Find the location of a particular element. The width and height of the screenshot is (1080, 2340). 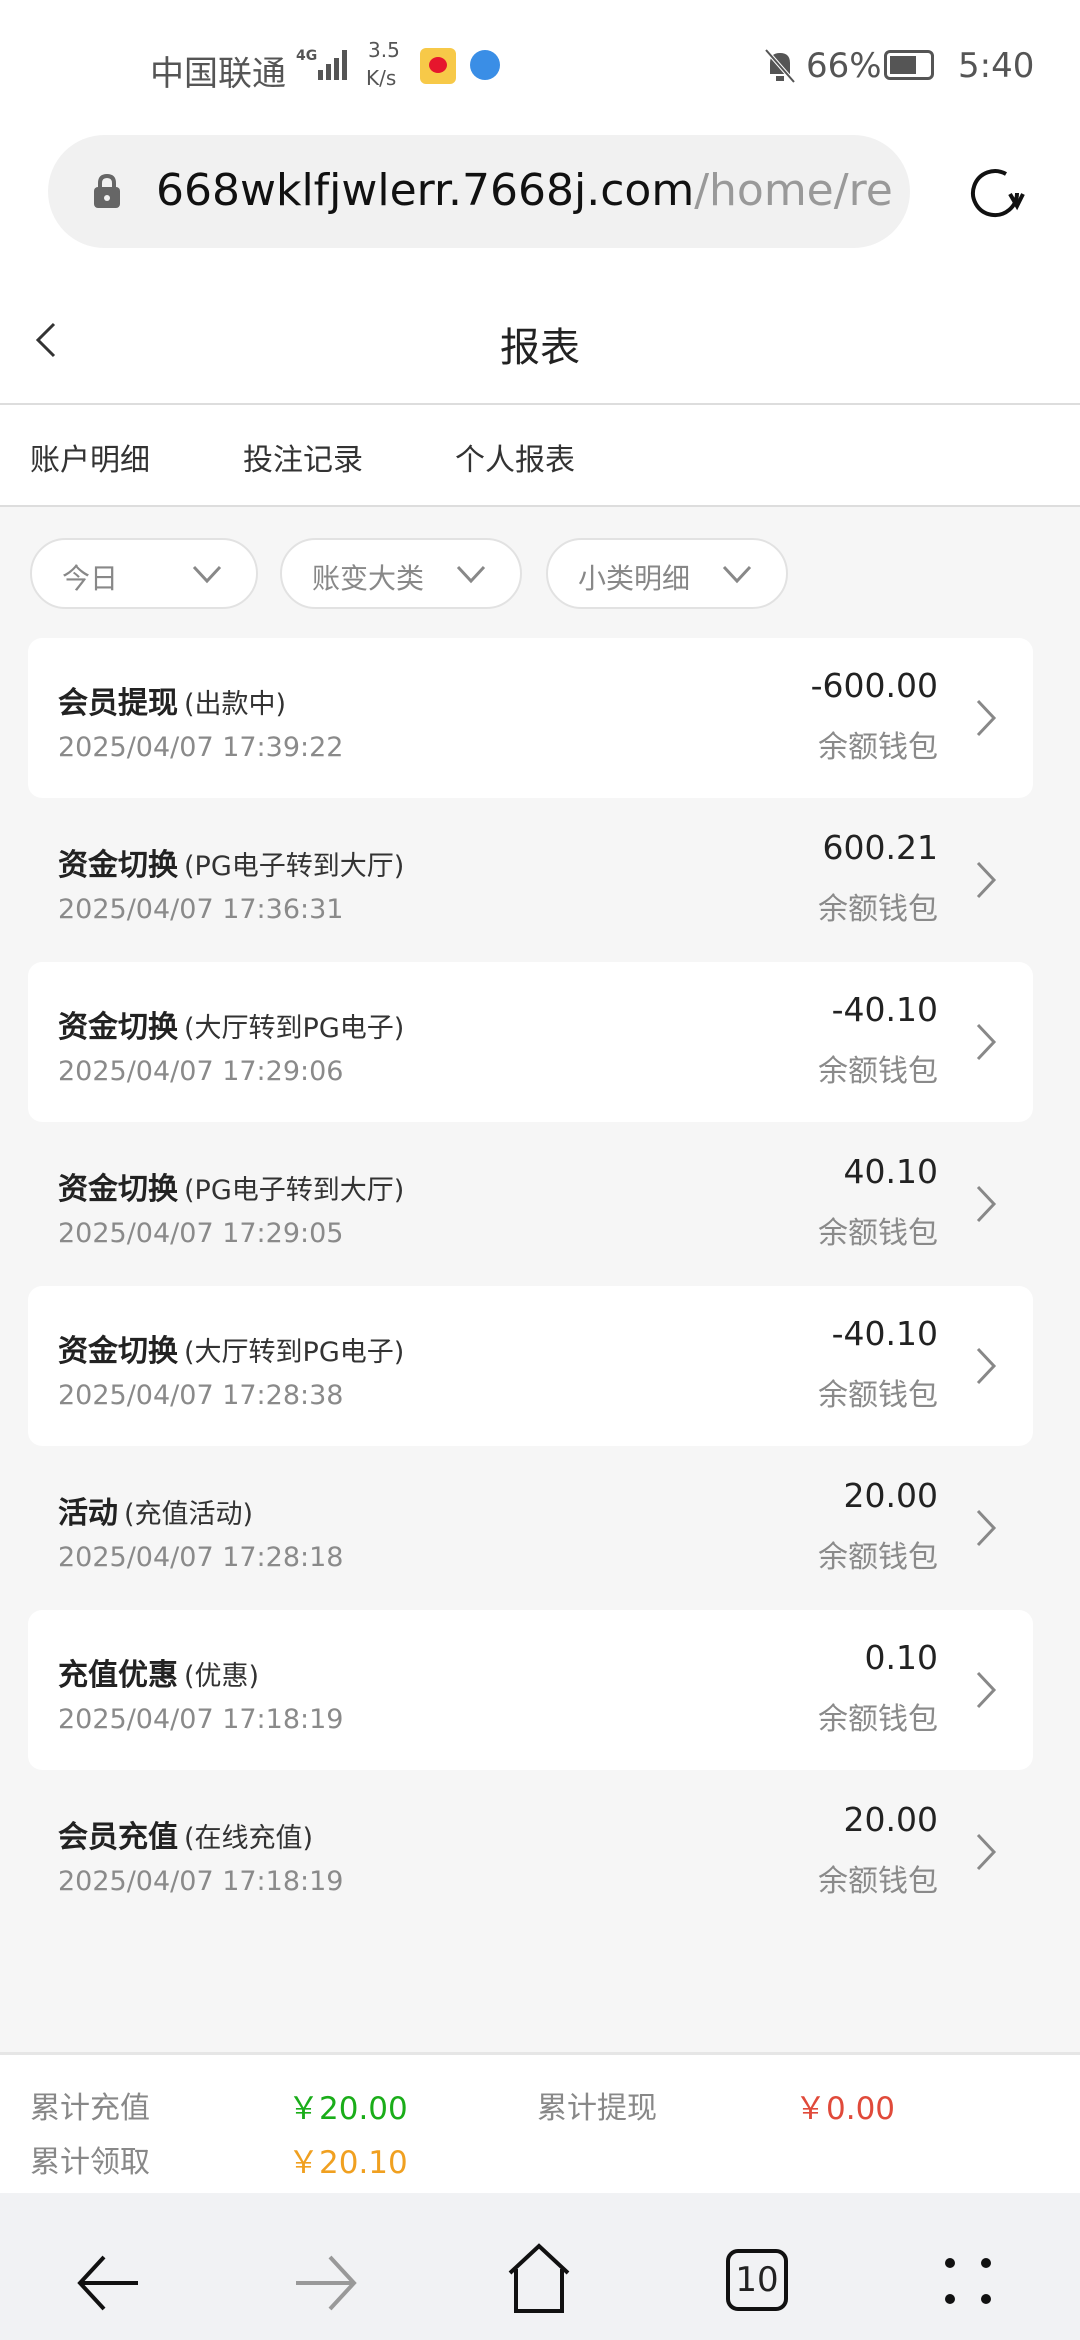

url-text: 668wklfjwlerr.7668j.com/home/rep is located at coordinates (523, 190).